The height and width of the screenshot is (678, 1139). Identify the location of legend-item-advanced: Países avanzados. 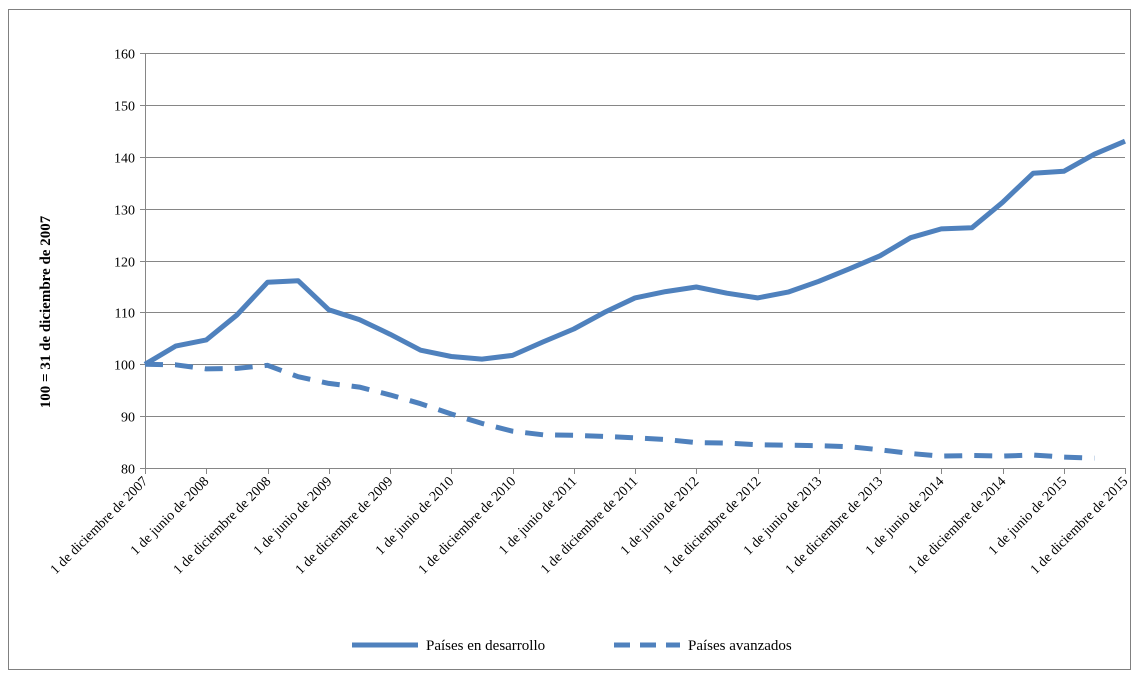
(703, 646).